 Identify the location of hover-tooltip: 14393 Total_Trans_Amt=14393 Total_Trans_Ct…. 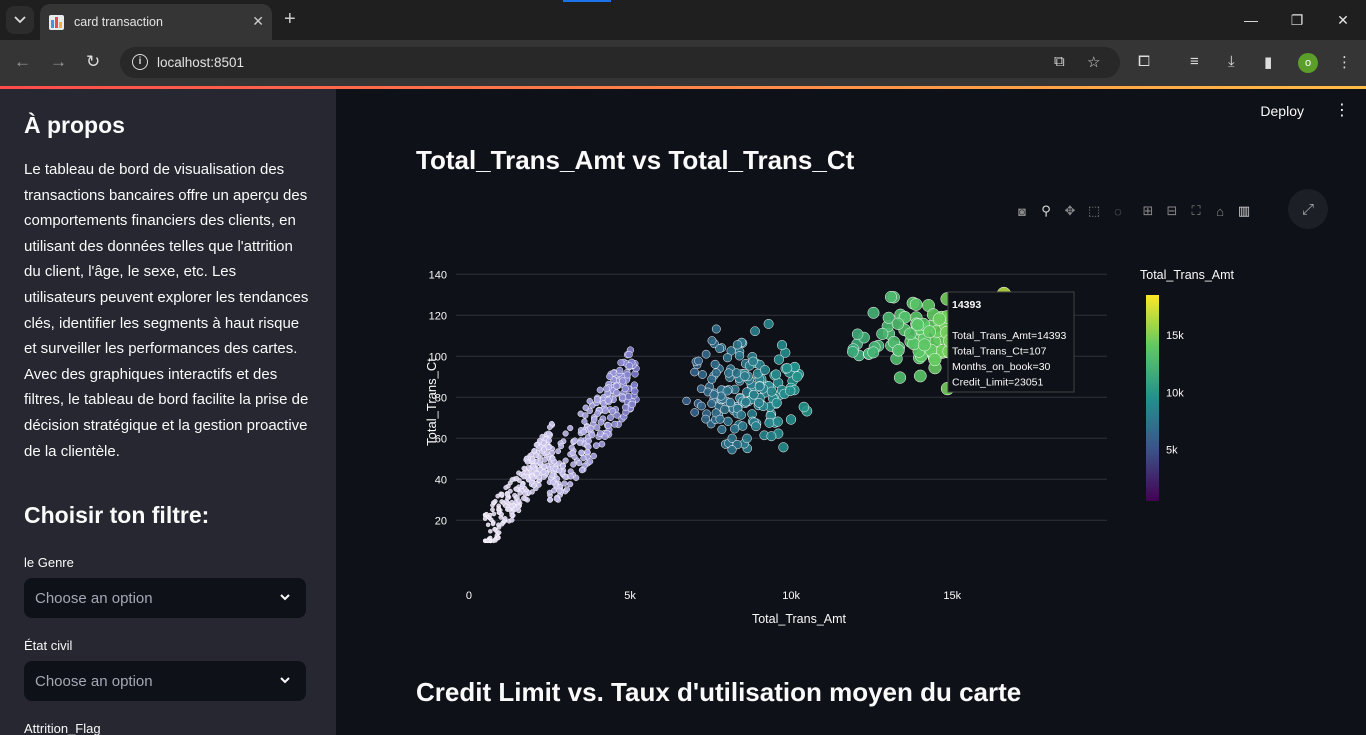
(1011, 342).